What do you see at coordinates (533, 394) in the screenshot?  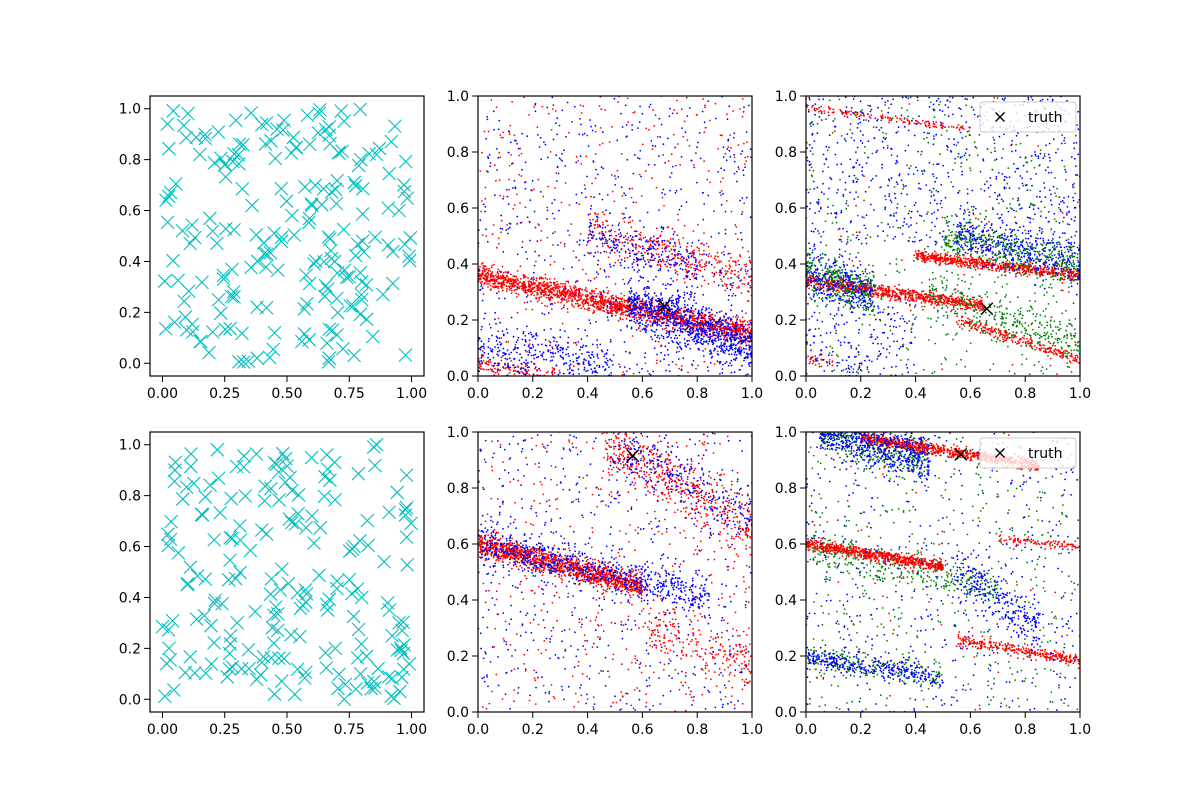 I see `x-tick-label: 0.2` at bounding box center [533, 394].